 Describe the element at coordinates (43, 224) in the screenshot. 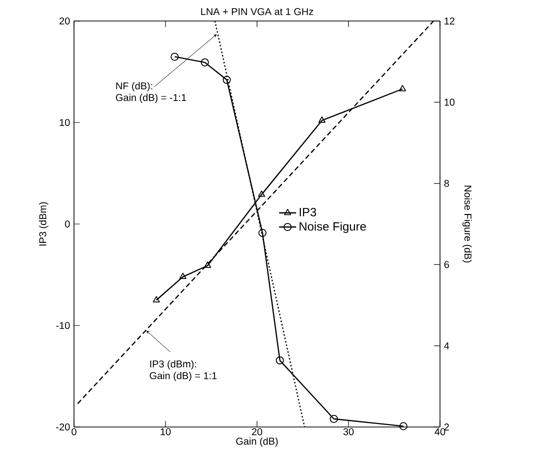

I see `y-axis-title: IP3 (dBm)` at that location.